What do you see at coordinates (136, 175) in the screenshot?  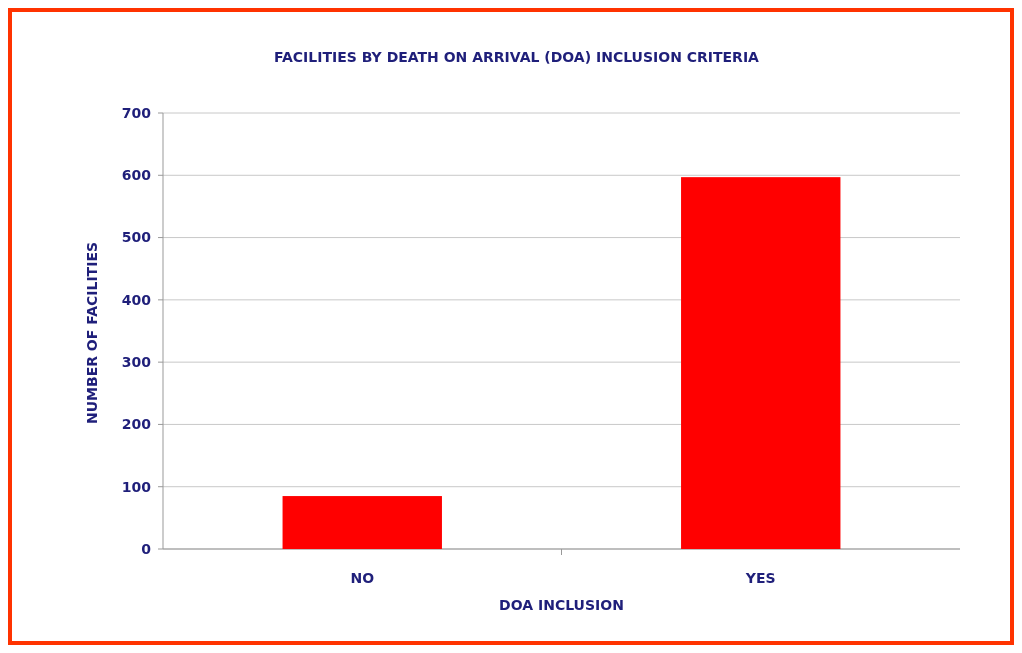 I see `y-tick-label: 600` at bounding box center [136, 175].